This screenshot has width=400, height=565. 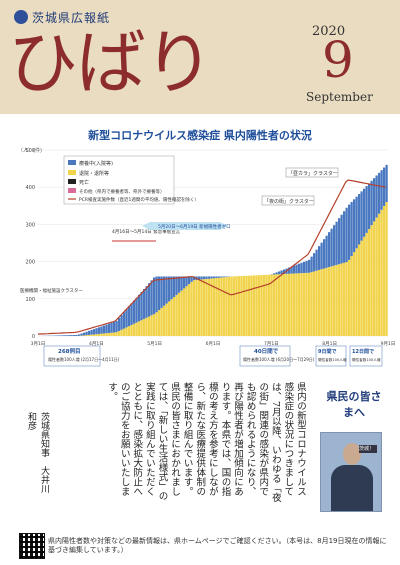 What do you see at coordinates (200, 135) in the screenshot?
I see `chart-title: 新型コロナウイルス感染症 県内陽性者の状況` at bounding box center [200, 135].